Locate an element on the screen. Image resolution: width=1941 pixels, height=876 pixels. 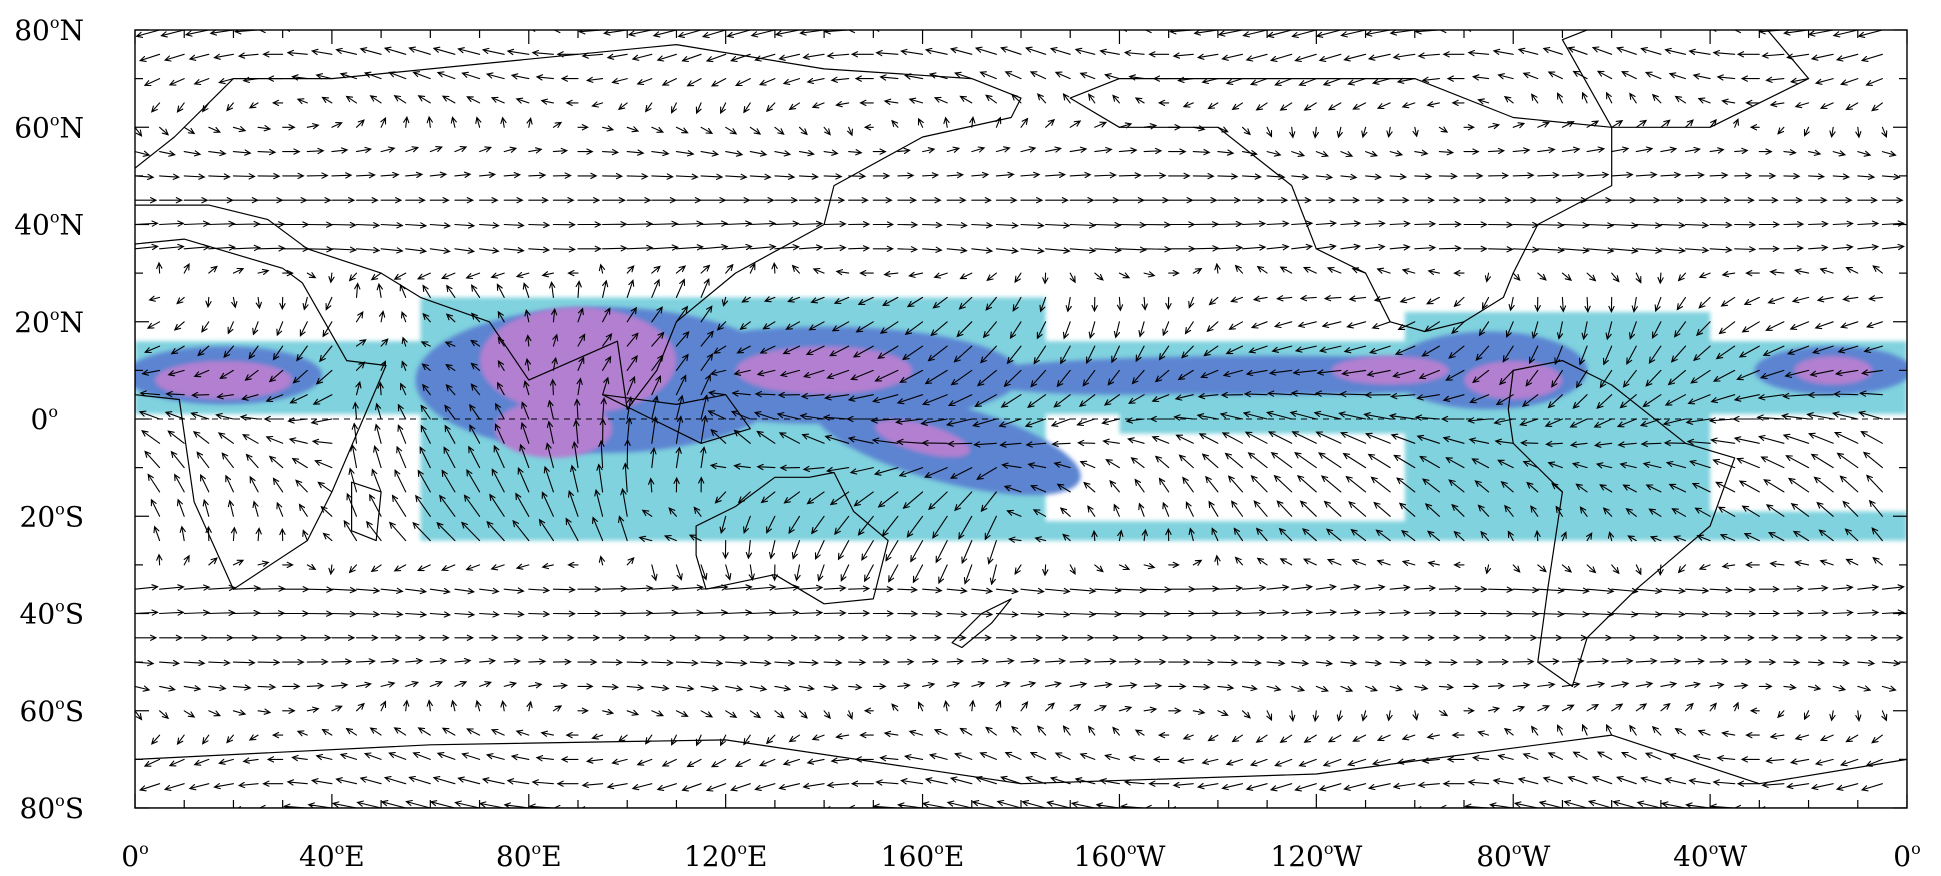
degree-symbol: o is located at coordinates (55, 22).